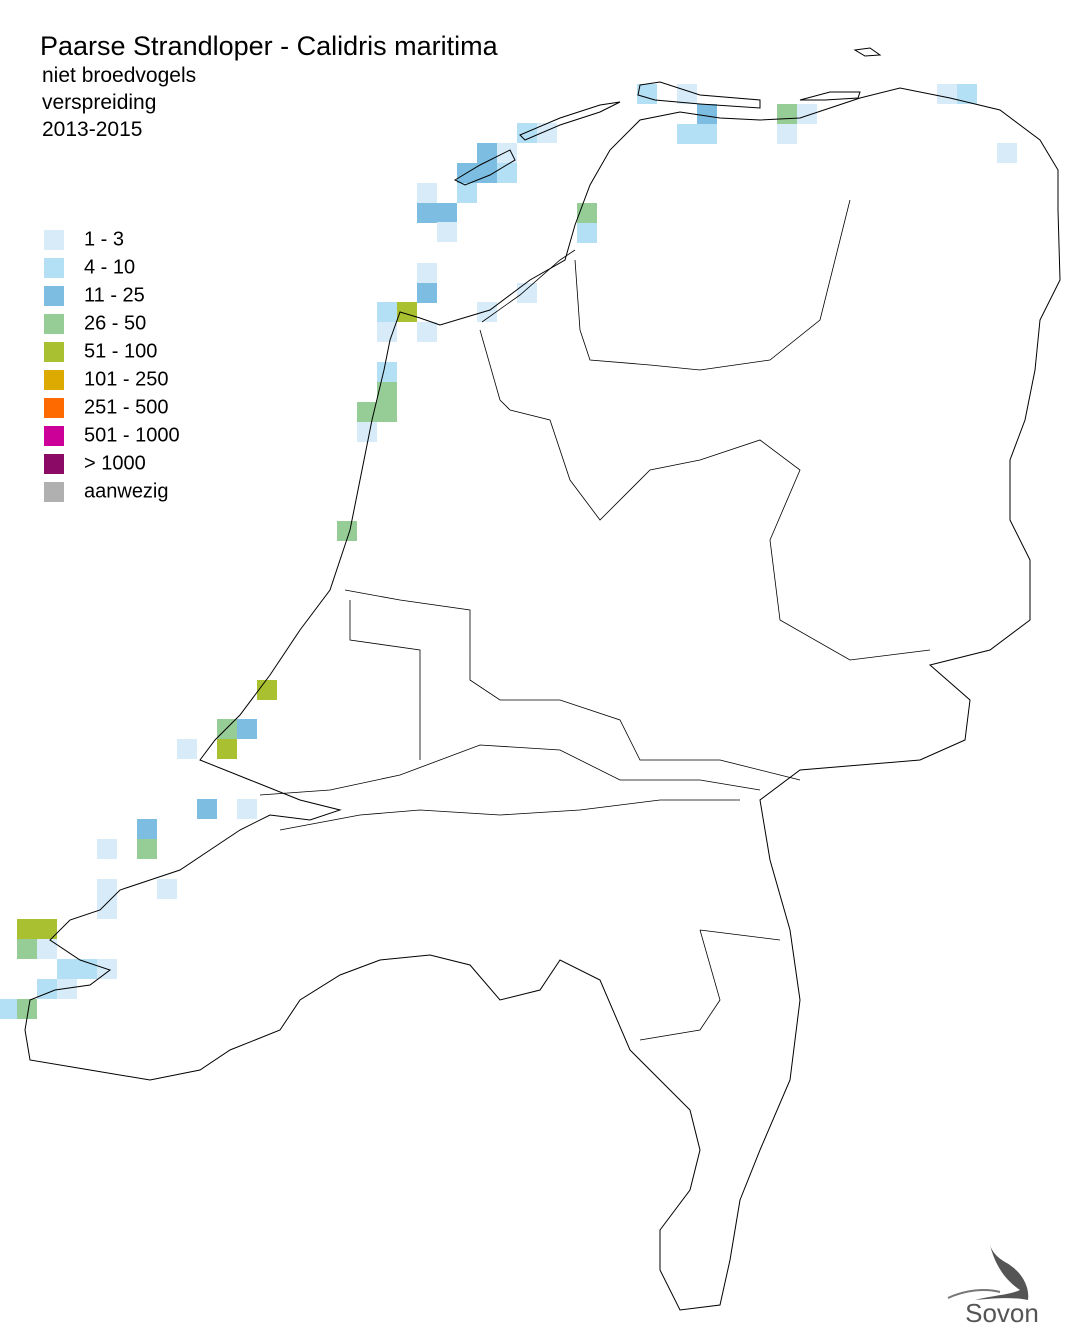 This screenshot has height=1340, width=1074. I want to click on vlieland, so click(570, 121).